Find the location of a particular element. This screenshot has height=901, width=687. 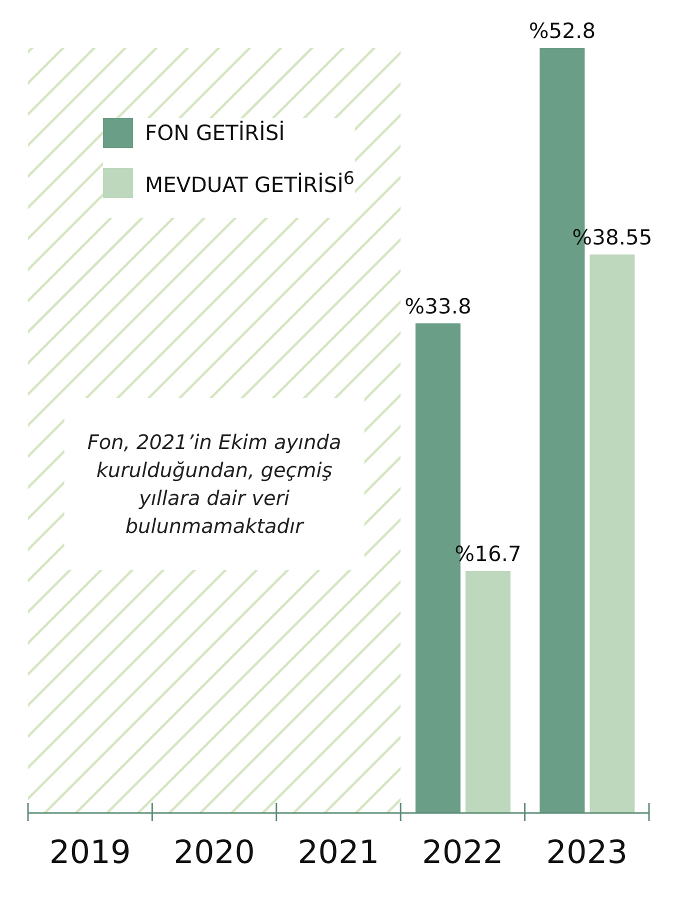

data-label: %52.8 is located at coordinates (562, 31).